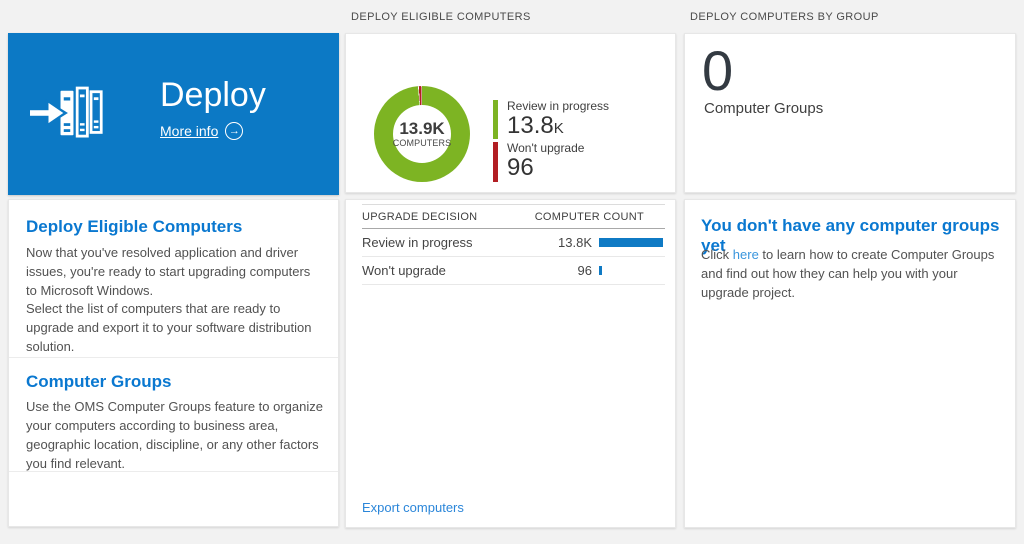 This screenshot has height=544, width=1024. What do you see at coordinates (589, 216) in the screenshot?
I see `column-header-computer-count: COMPUTER COUNT` at bounding box center [589, 216].